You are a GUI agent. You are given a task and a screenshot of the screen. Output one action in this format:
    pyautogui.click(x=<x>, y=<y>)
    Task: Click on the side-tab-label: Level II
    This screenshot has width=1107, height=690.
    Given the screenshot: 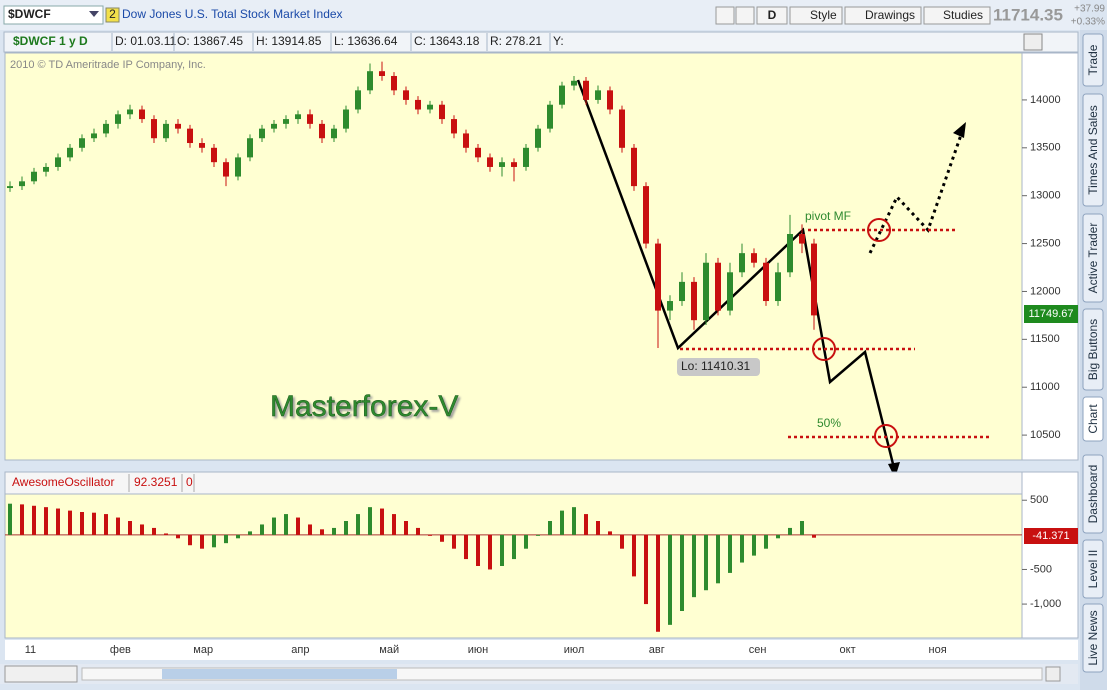 What is the action you would take?
    pyautogui.click(x=1093, y=569)
    